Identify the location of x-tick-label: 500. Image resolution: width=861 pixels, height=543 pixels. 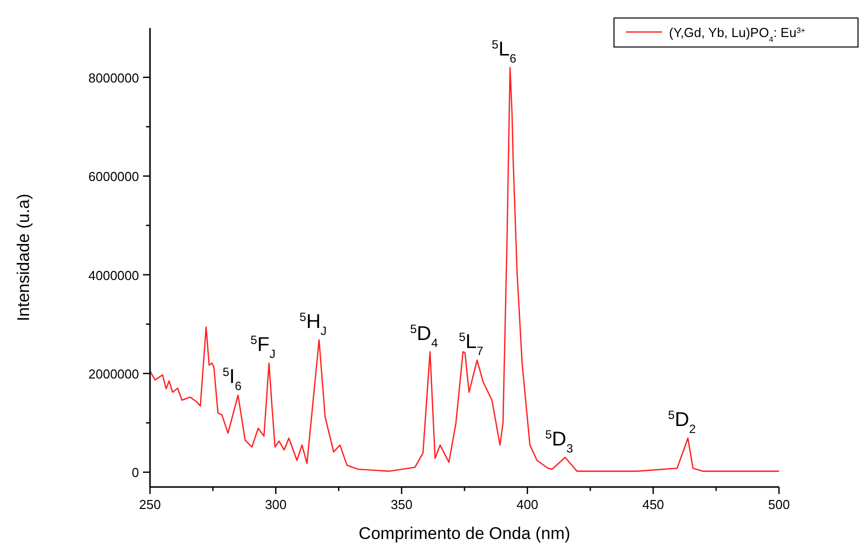
(779, 504).